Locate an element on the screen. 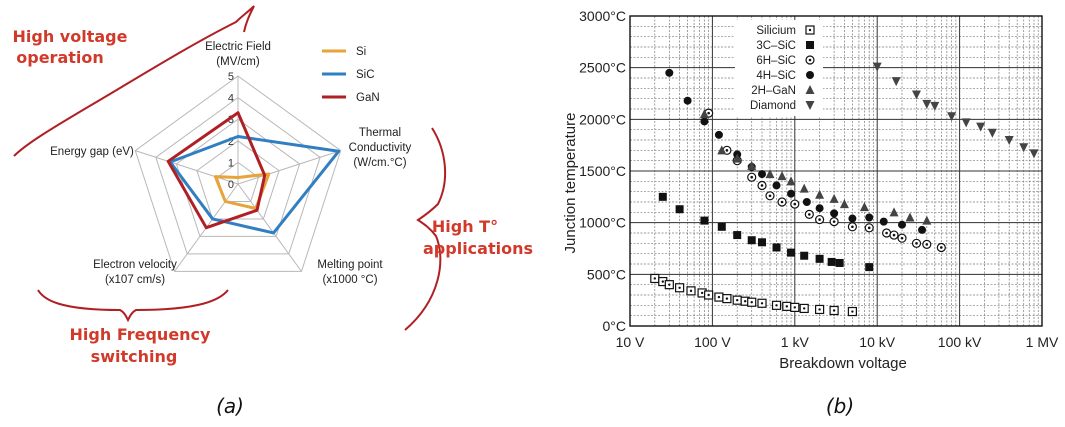 The image size is (1065, 427). radar-series-sic is located at coordinates (254, 184).